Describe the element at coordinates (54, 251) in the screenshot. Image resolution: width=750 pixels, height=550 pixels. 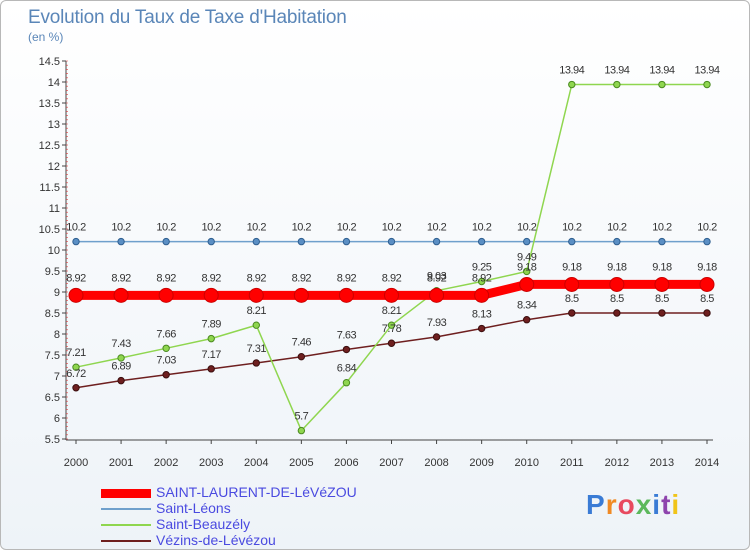
I see `y-tick-label: 10` at that location.